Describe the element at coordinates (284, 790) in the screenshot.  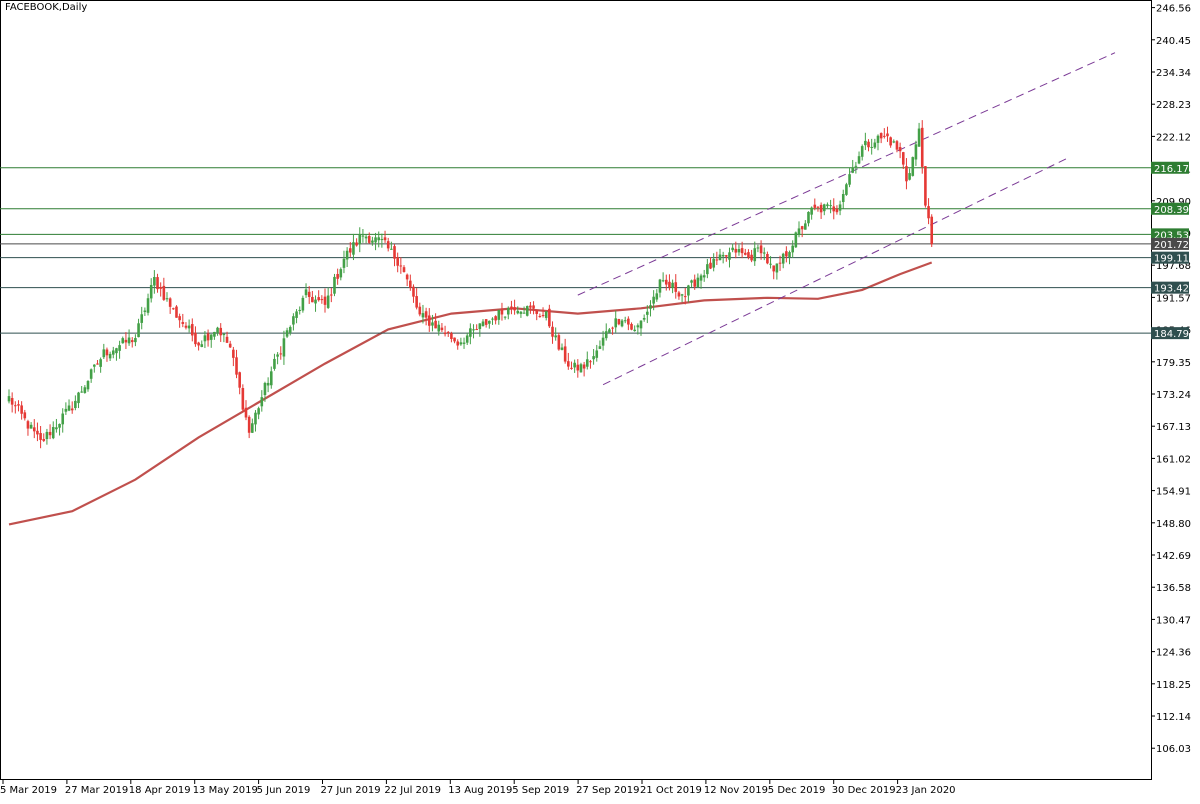
I see `x-tick-label: 5 Jun 2019` at that location.